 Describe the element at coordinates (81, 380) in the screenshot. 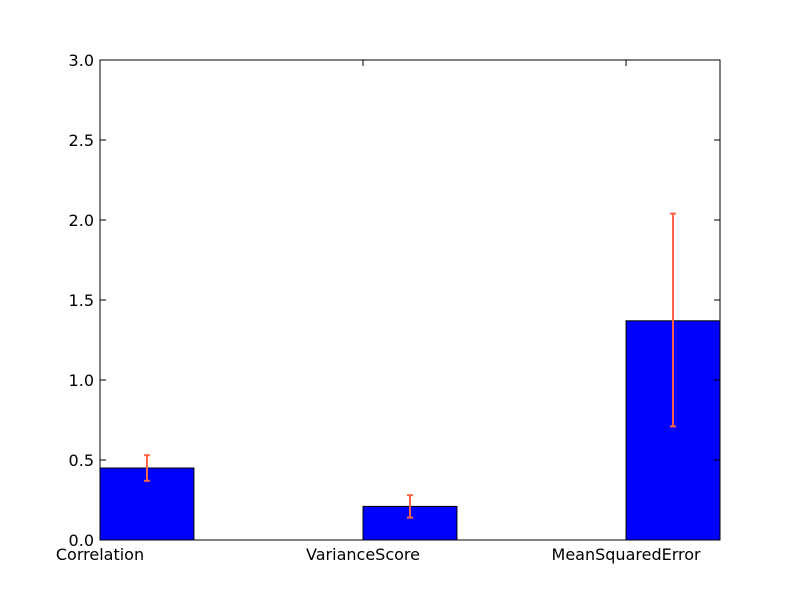

I see `y-tick-label: 1.0` at that location.